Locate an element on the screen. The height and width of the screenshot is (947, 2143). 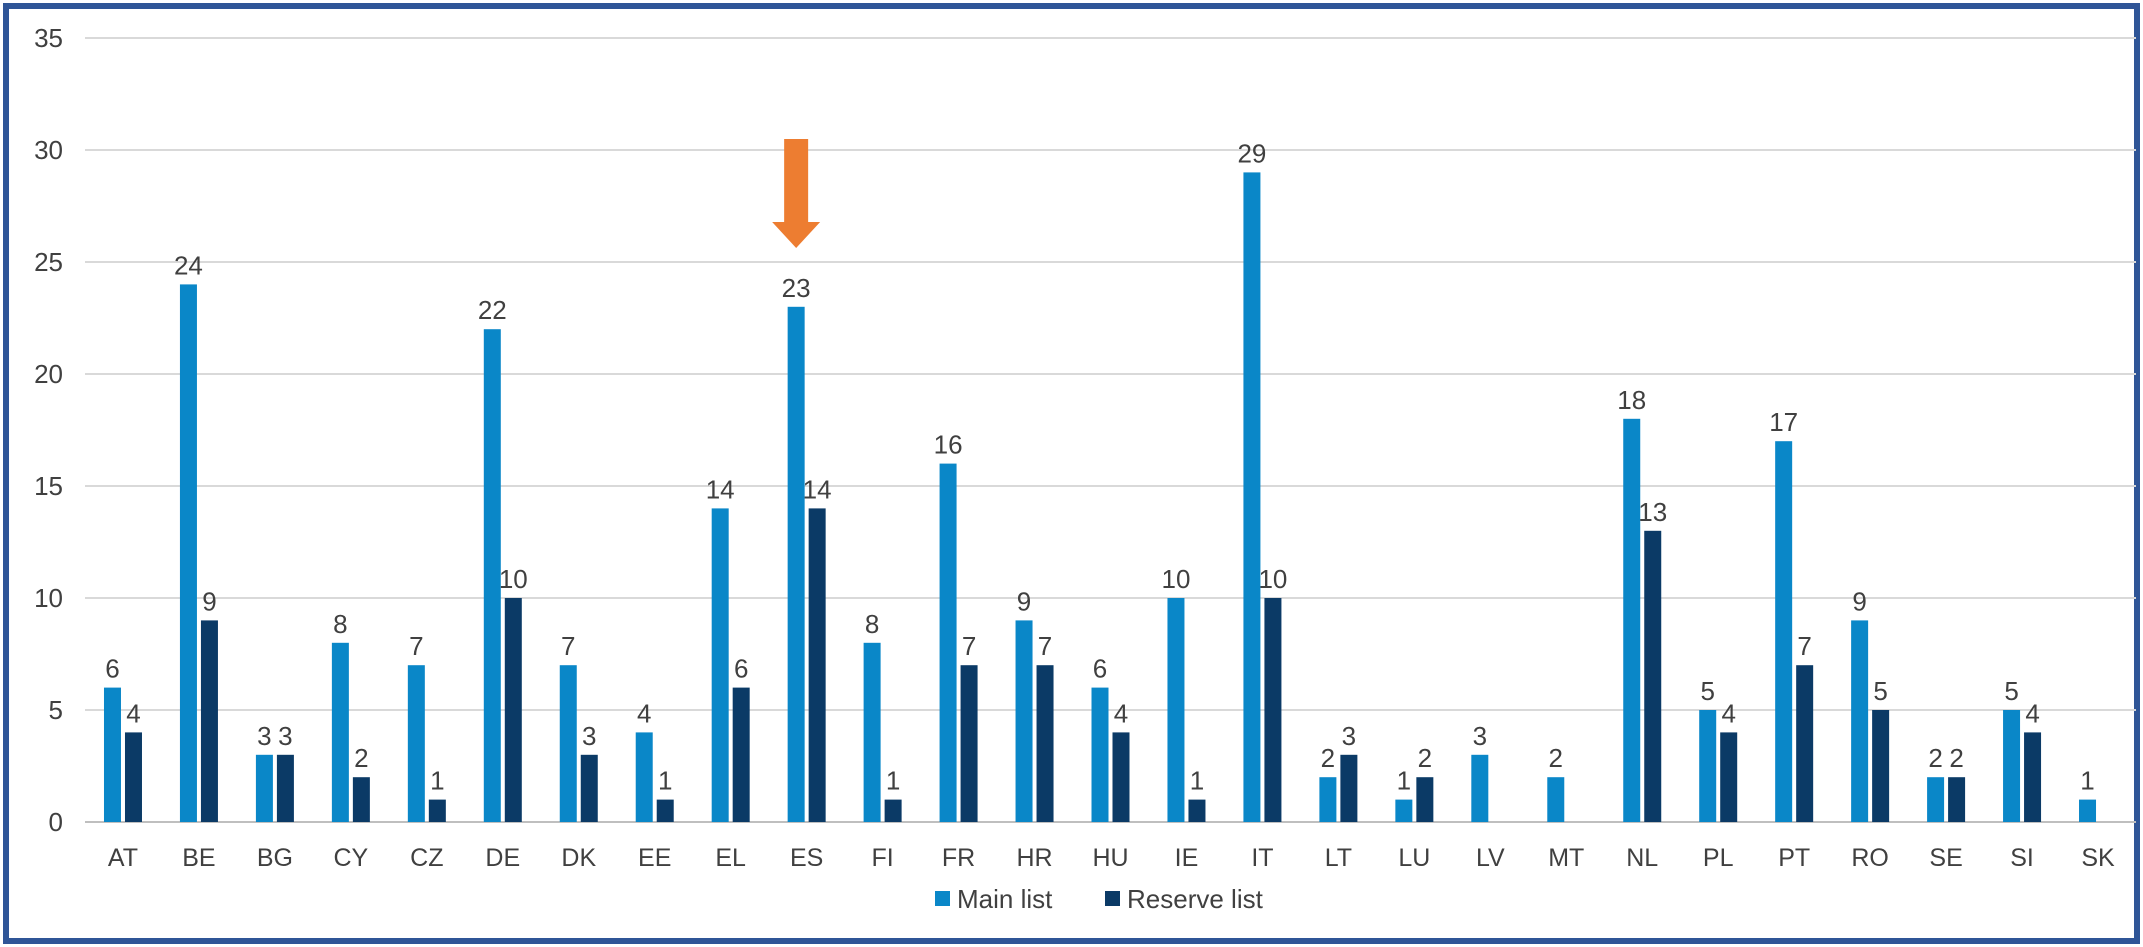
data-label: 18 is located at coordinates (1631, 400).